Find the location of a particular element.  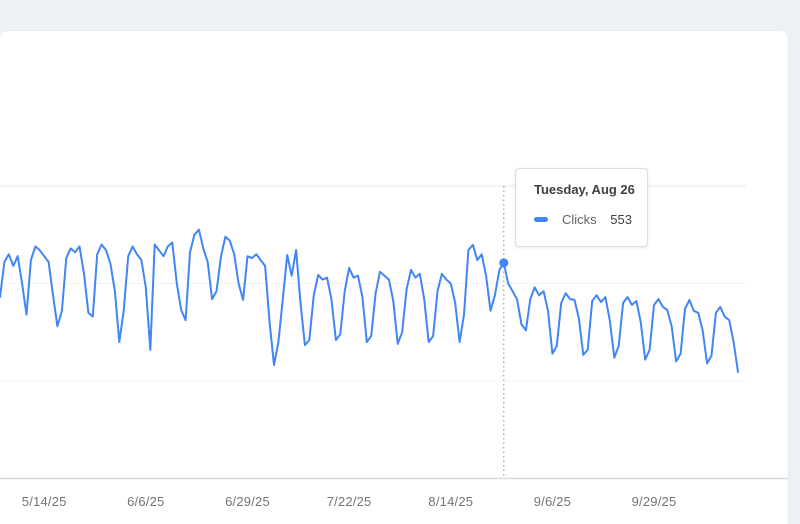

selected-point-marker is located at coordinates (504, 263).